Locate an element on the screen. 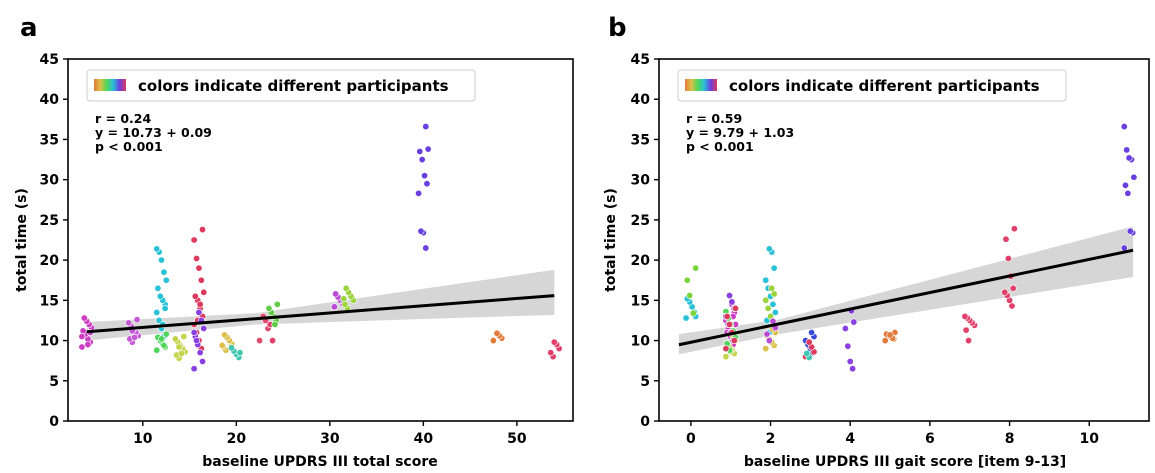  chart-b-y-tick-label: 25 is located at coordinates (640, 221).